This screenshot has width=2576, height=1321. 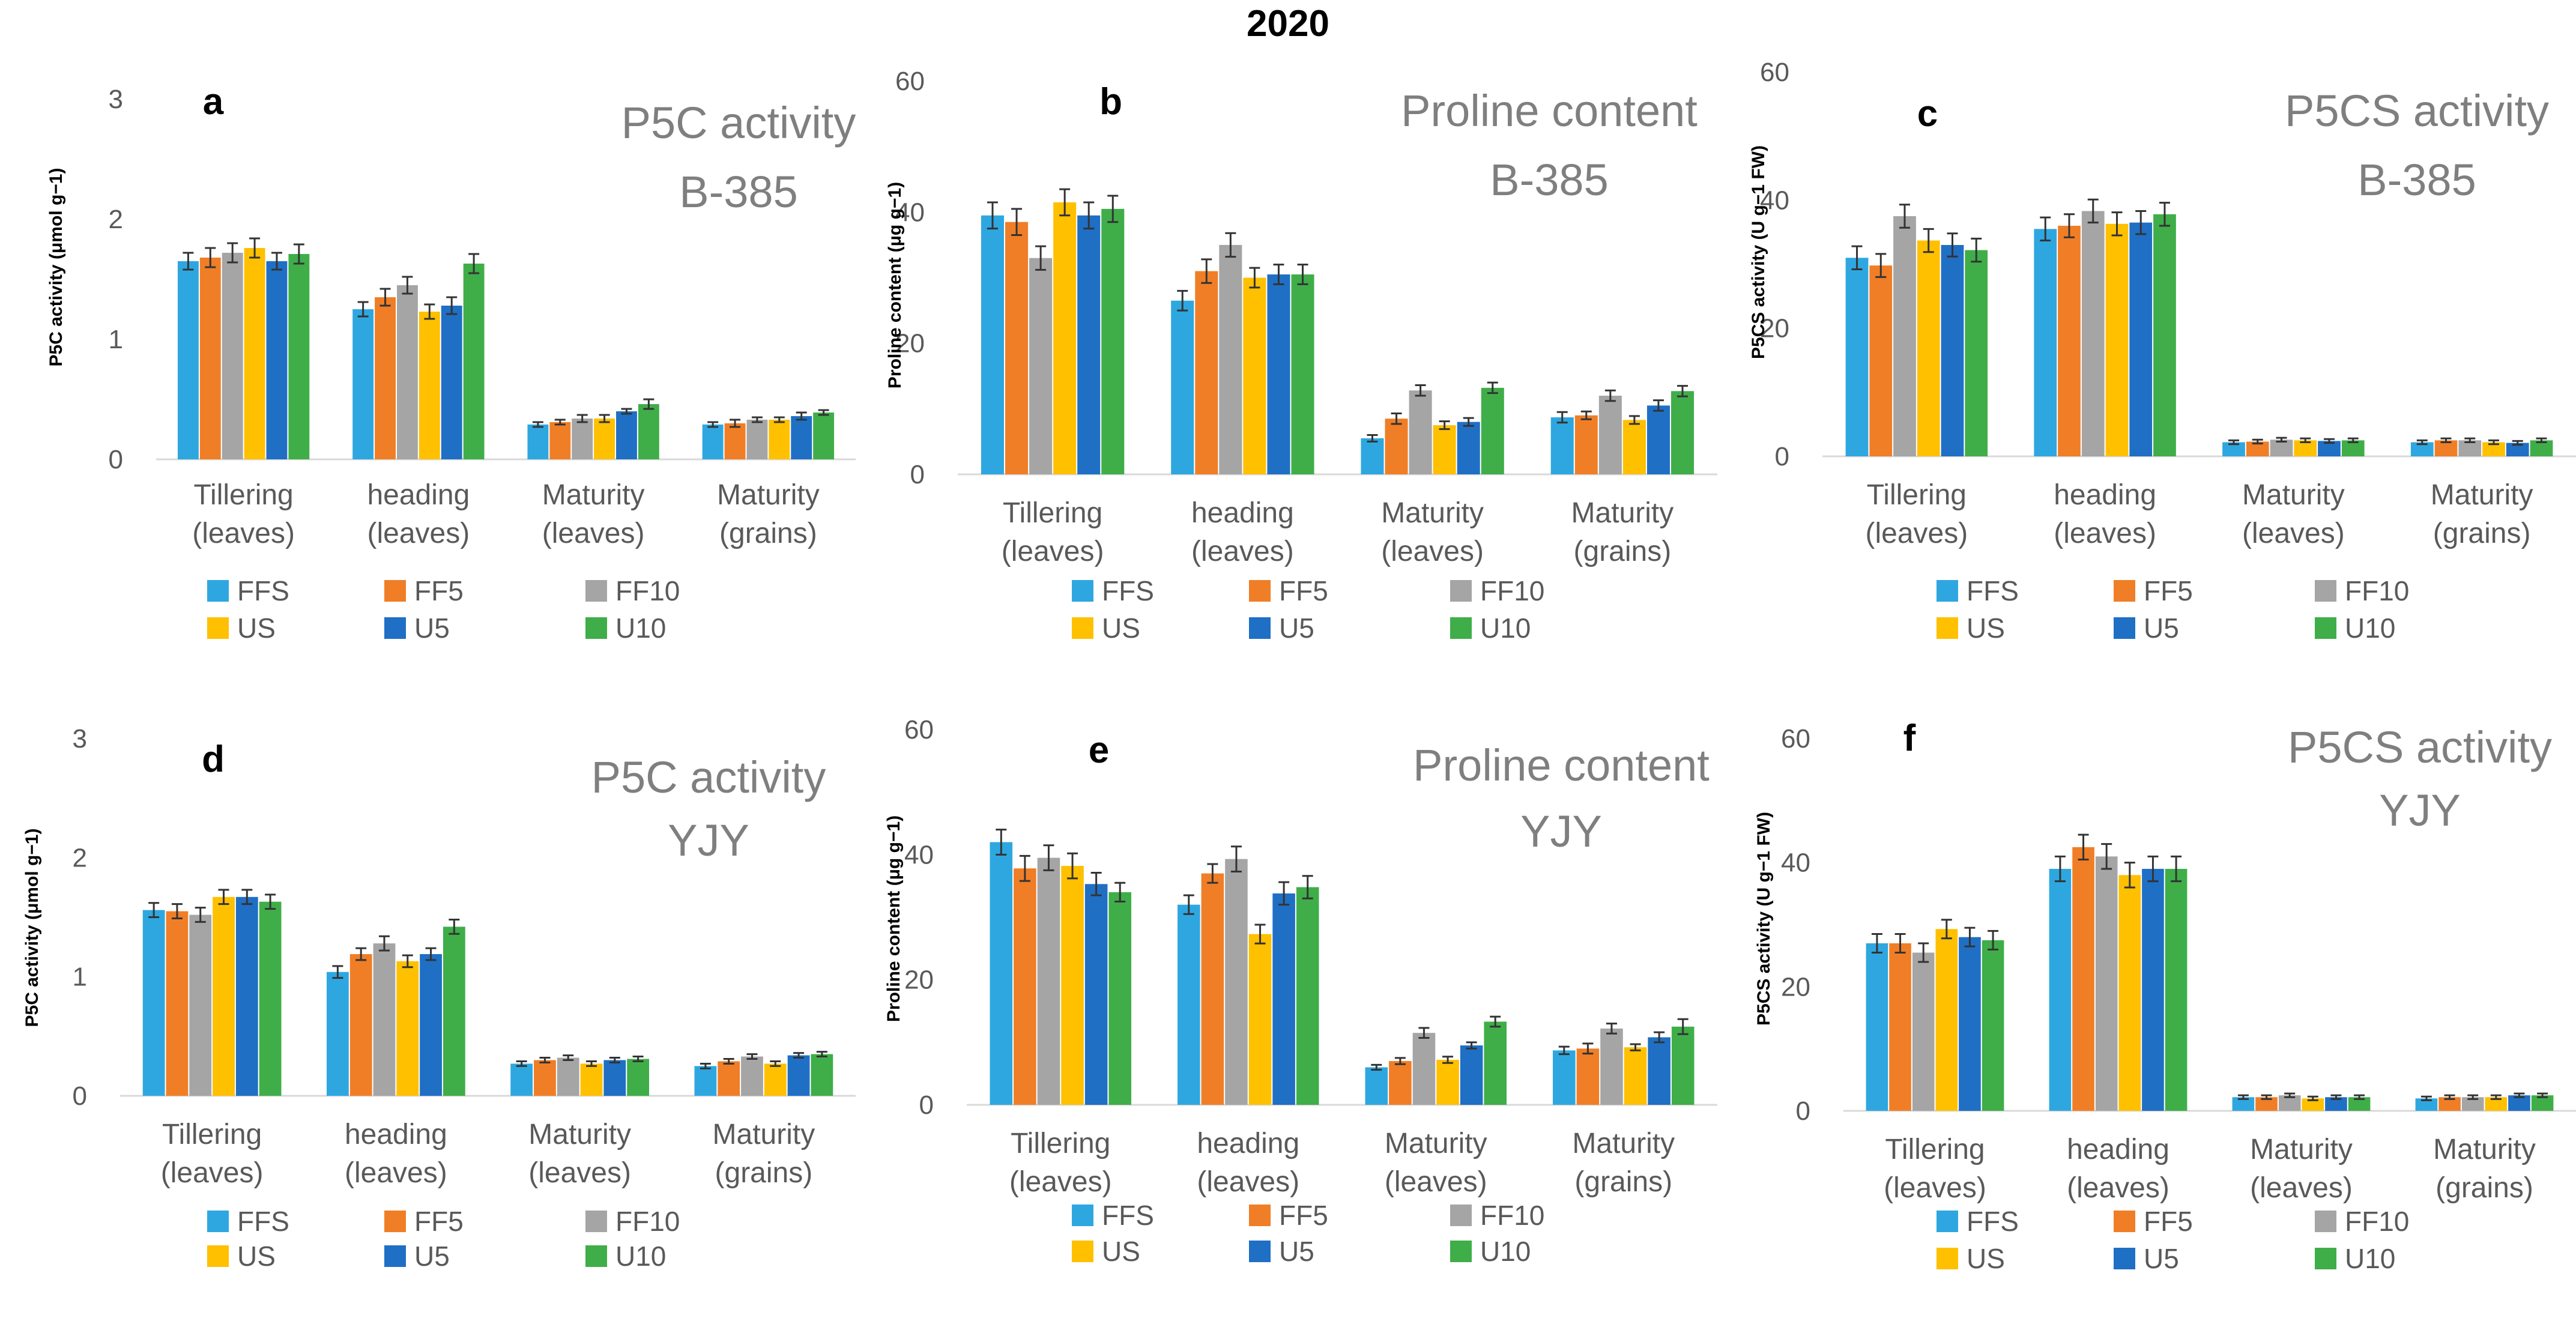 I want to click on figure-title: 2020, so click(x=1288, y=23).